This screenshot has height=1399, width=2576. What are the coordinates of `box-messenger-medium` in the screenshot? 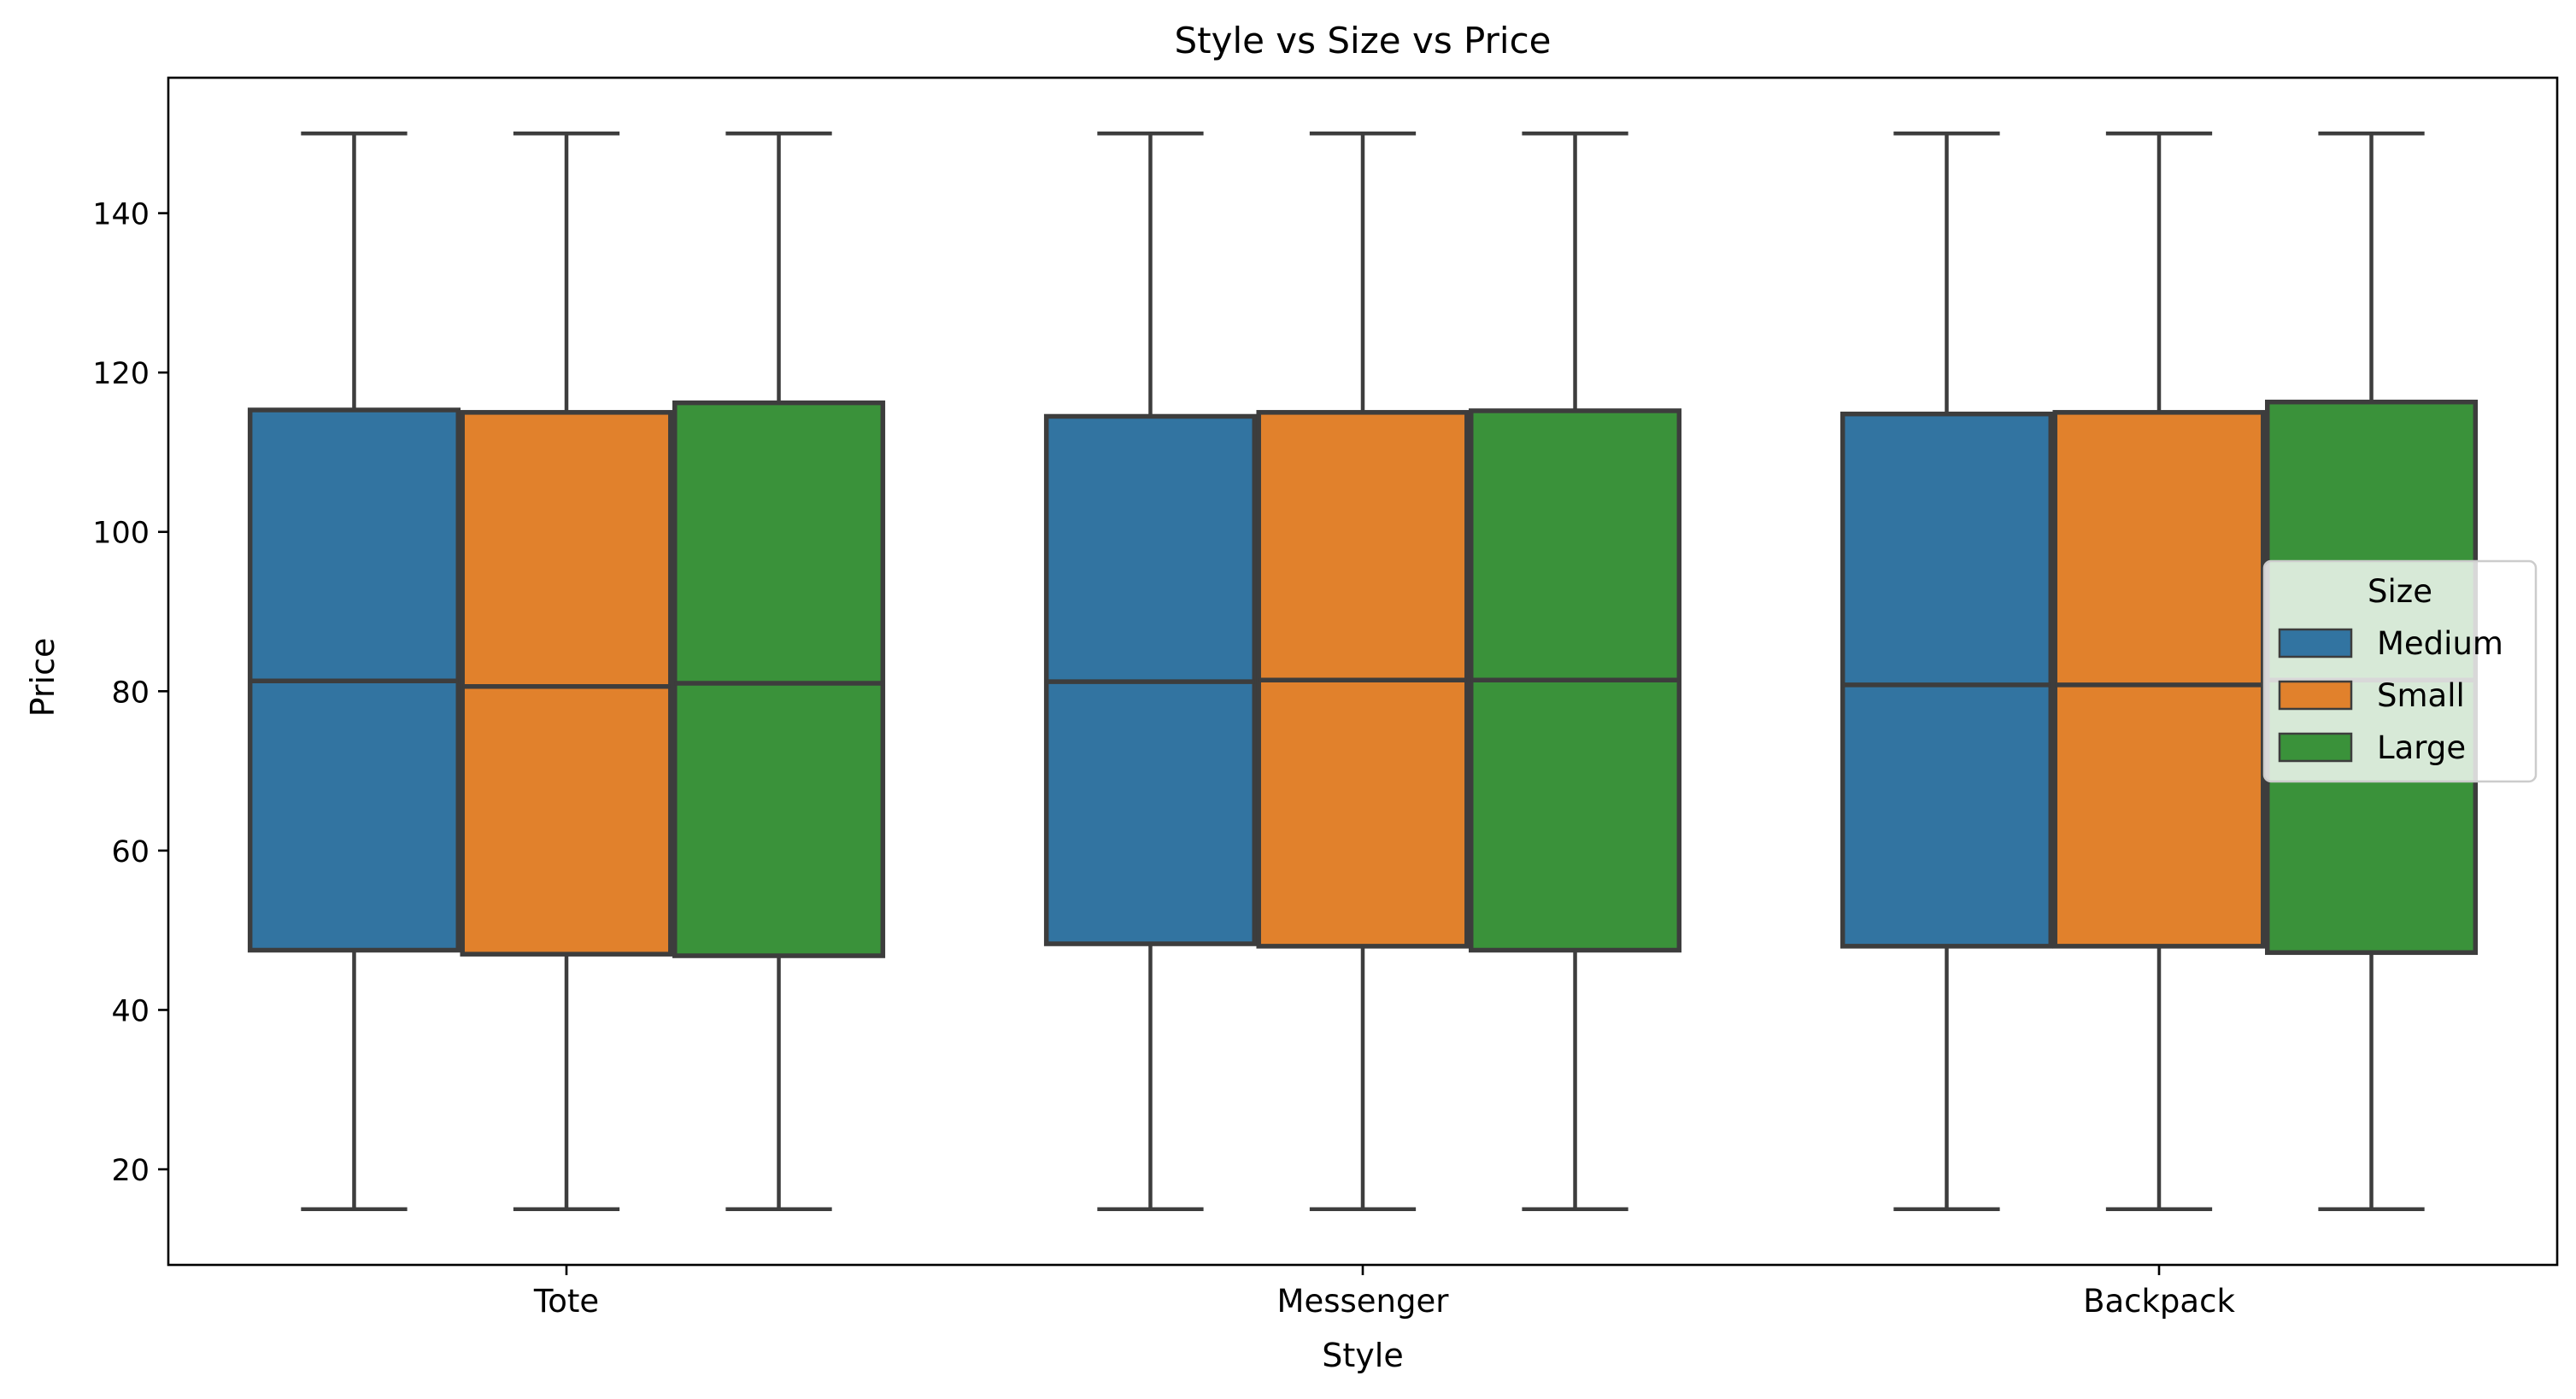 It's located at (1150, 671).